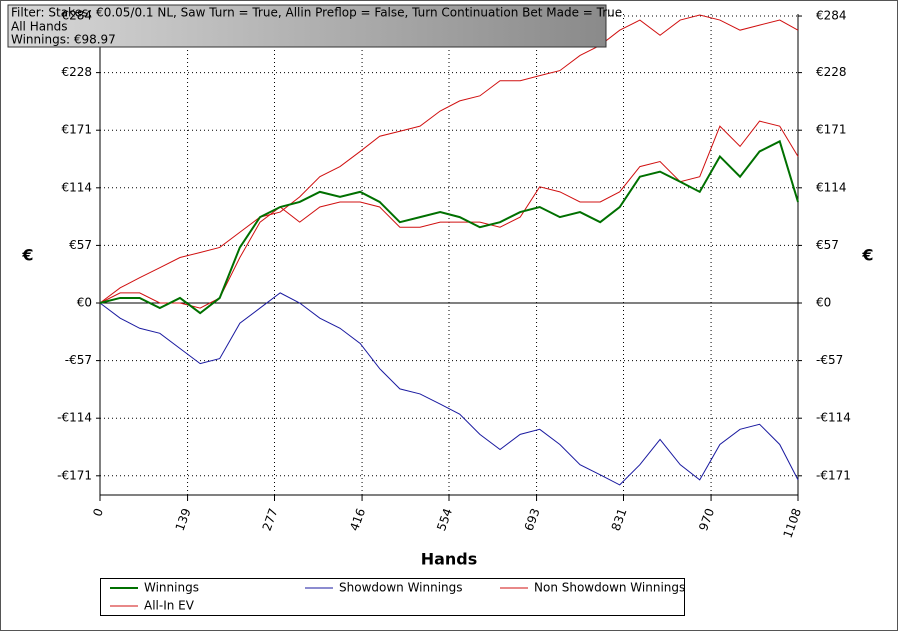 The height and width of the screenshot is (631, 898). Describe the element at coordinates (867, 255) in the screenshot. I see `y2-axis-title: €` at that location.